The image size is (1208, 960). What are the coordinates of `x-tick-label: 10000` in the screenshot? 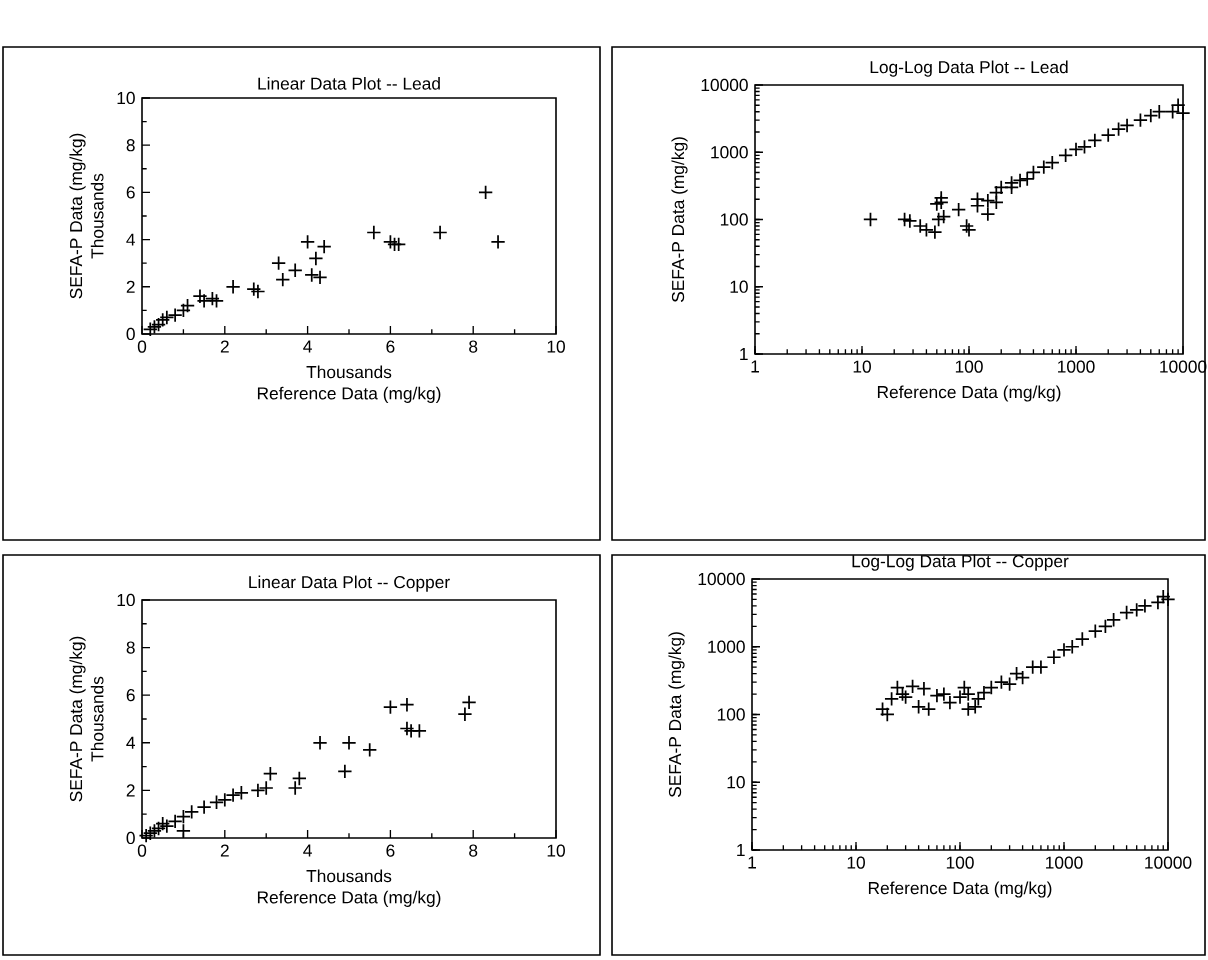 It's located at (1168, 862).